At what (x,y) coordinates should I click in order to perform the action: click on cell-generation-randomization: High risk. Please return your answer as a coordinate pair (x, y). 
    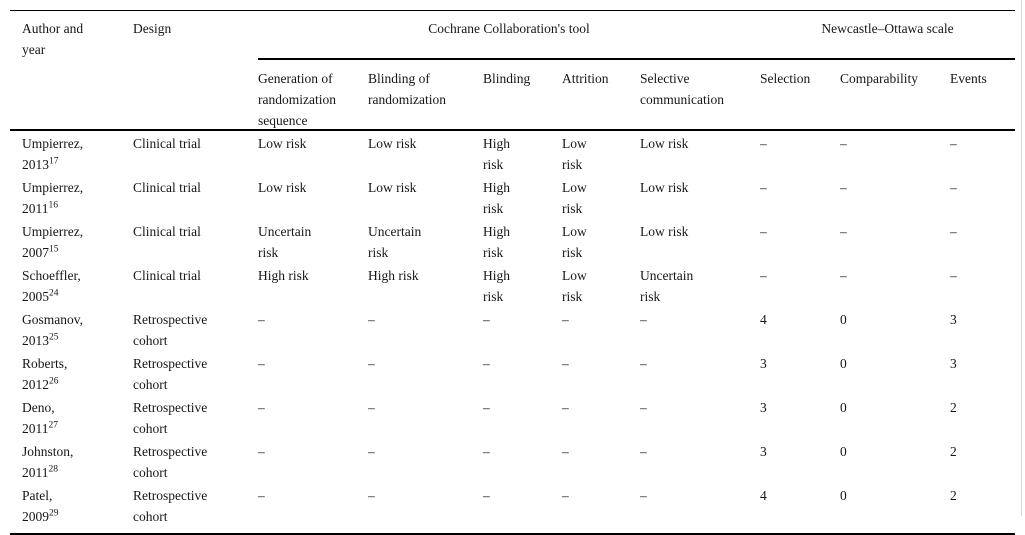
    Looking at the image, I should click on (283, 275).